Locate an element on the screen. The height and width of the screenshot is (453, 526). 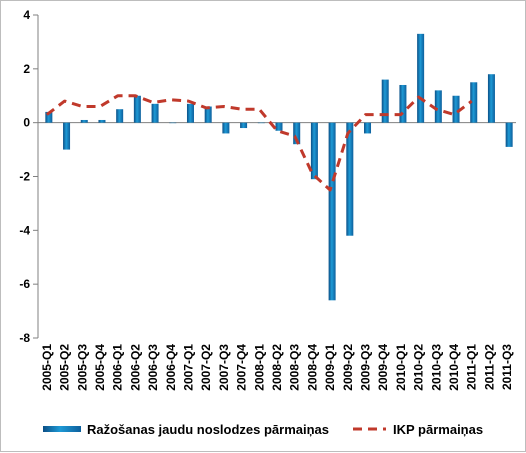
x-tick-label: 2005-Q1 is located at coordinates (47, 367).